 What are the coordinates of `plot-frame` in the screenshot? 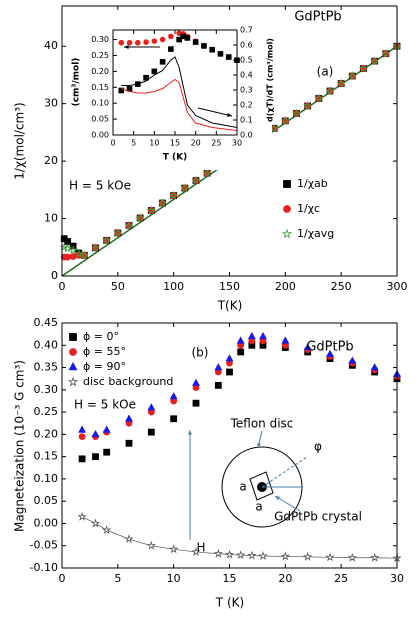 It's located at (175, 82).